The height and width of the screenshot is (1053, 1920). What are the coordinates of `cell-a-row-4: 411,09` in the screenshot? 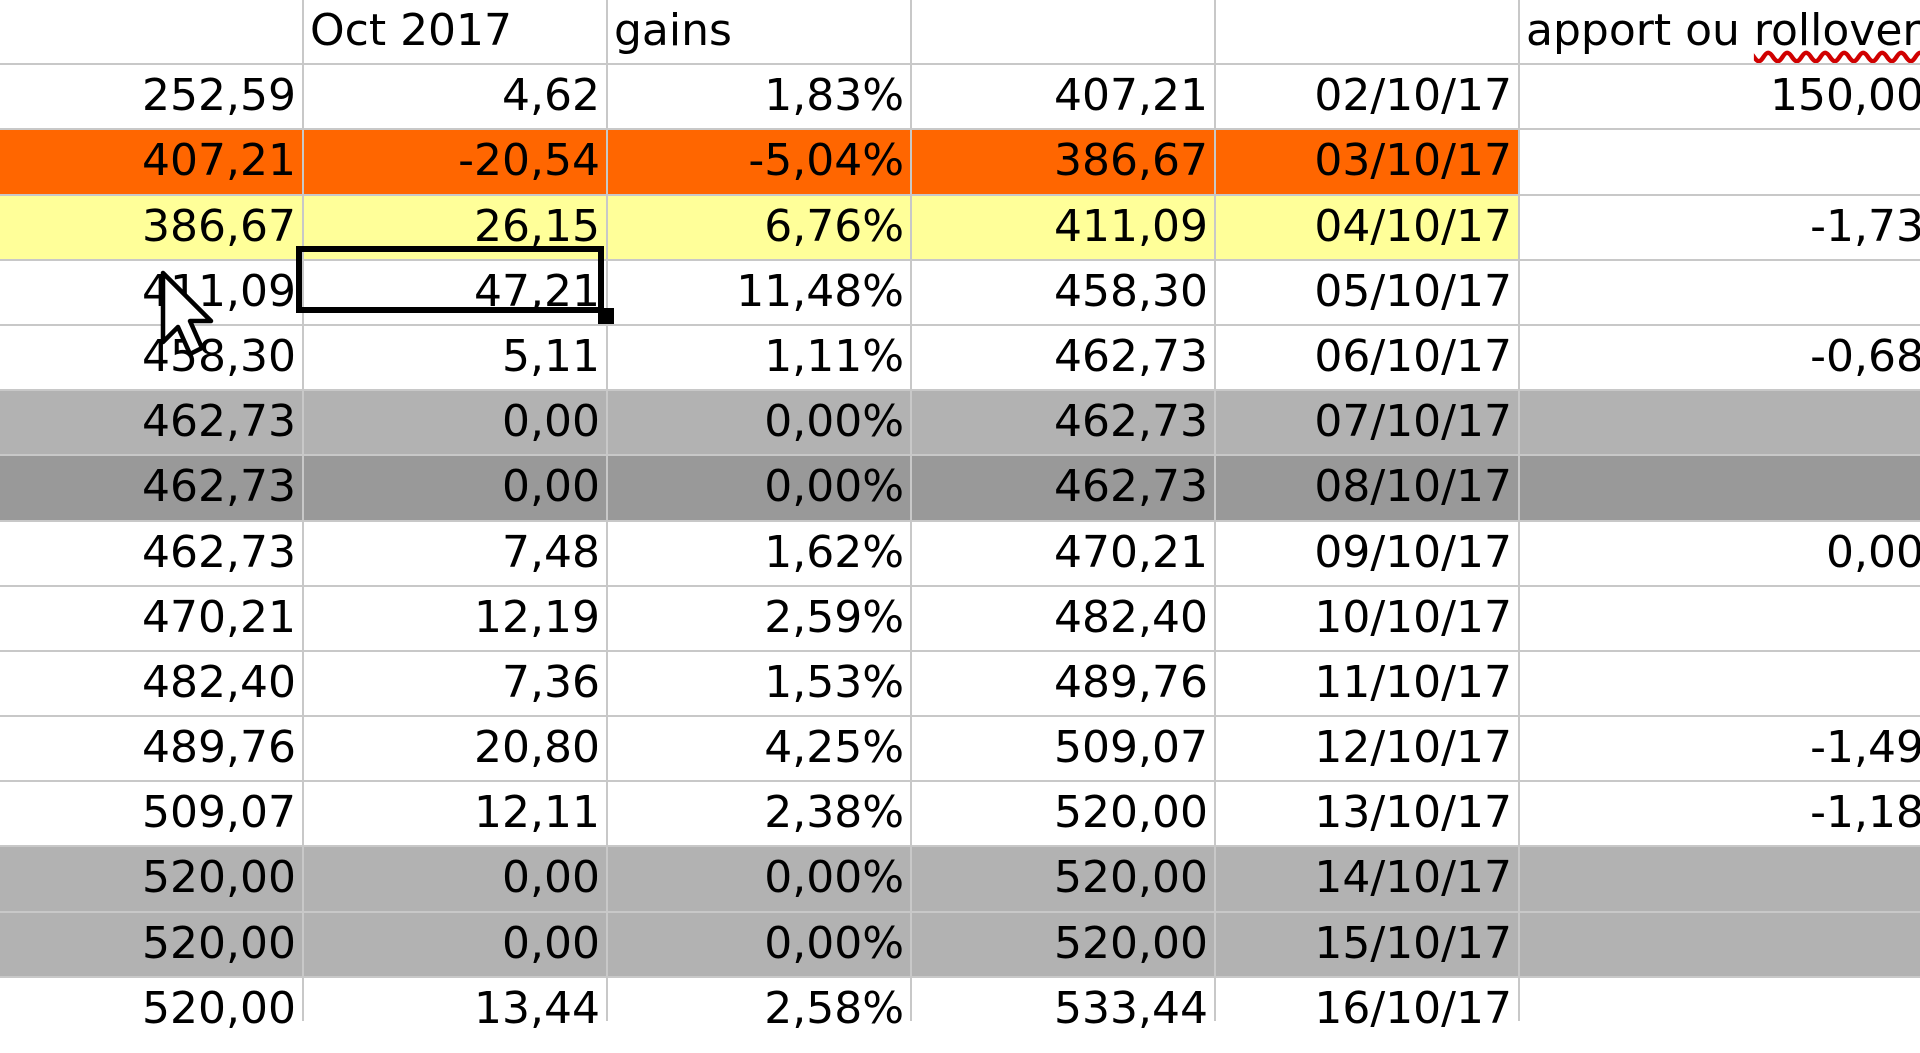 It's located at (151, 292).